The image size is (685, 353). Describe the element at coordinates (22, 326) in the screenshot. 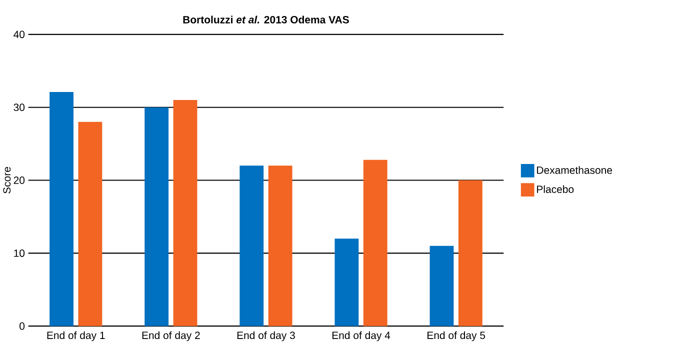

I see `y-tick-label: 0` at that location.